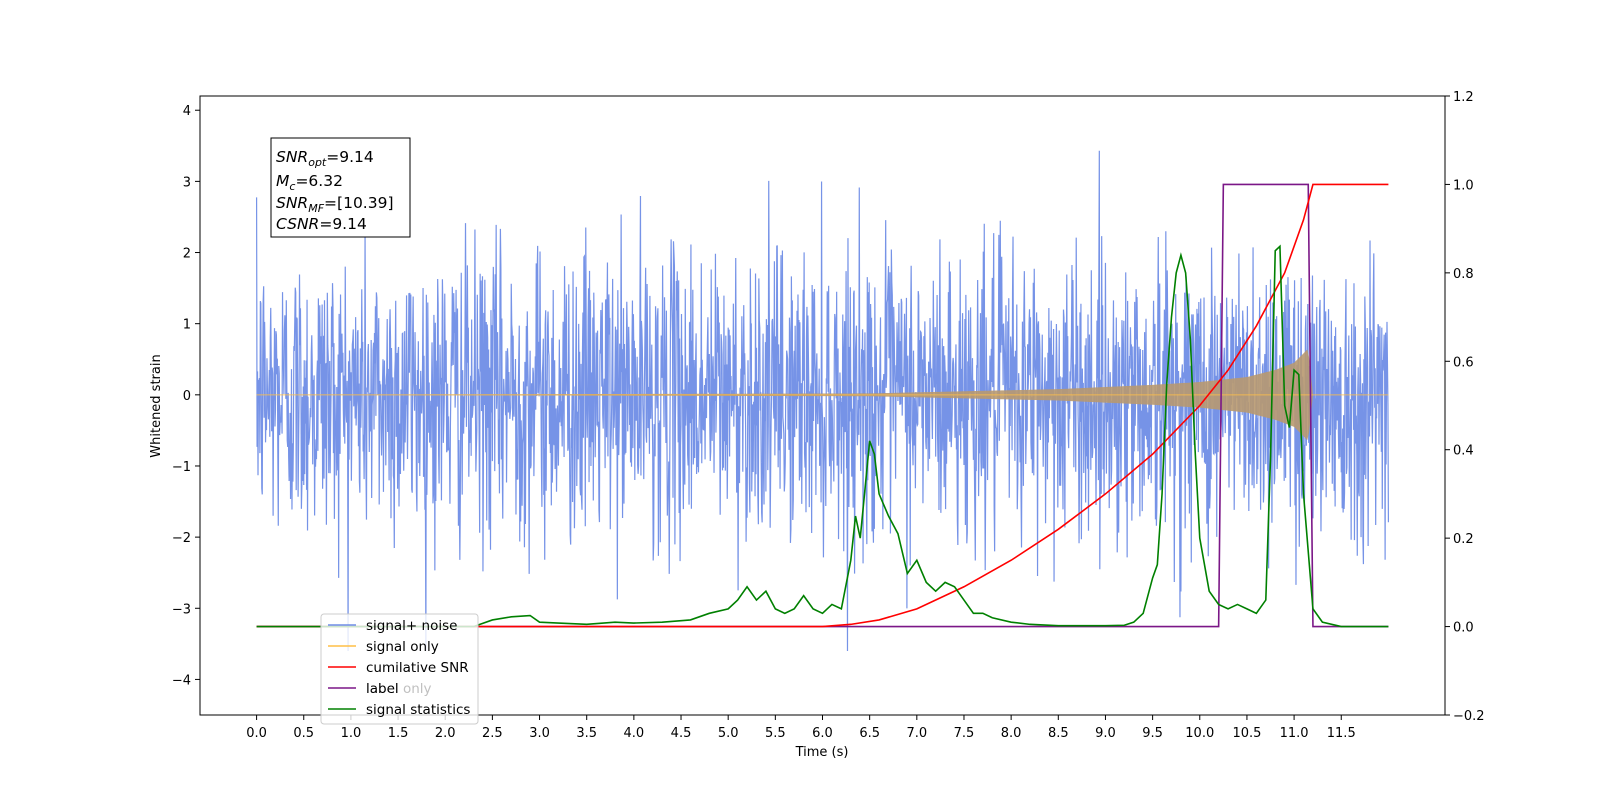  What do you see at coordinates (492, 733) in the screenshot?
I see `x-tick-label: 2.5` at bounding box center [492, 733].